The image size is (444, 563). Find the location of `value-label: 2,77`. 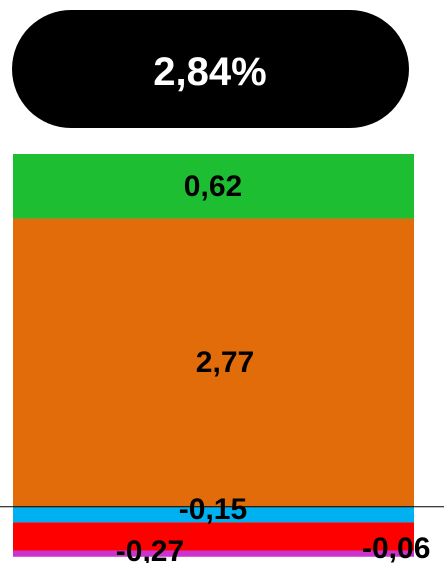

value-label: 2,77 is located at coordinates (225, 362).